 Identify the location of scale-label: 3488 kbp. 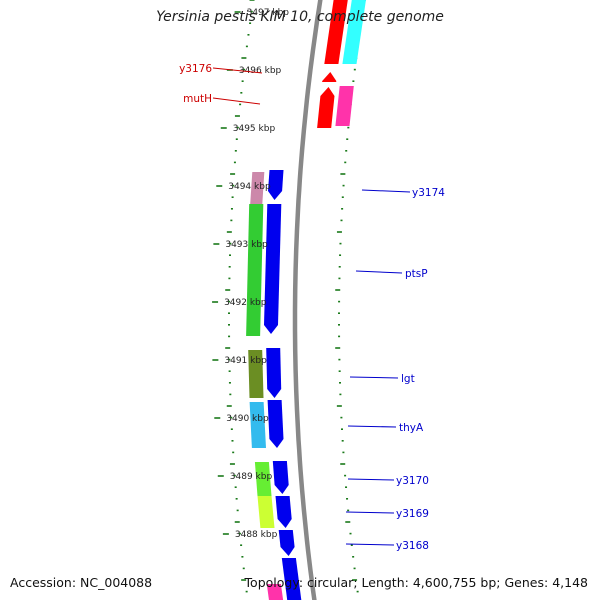
(256, 535).